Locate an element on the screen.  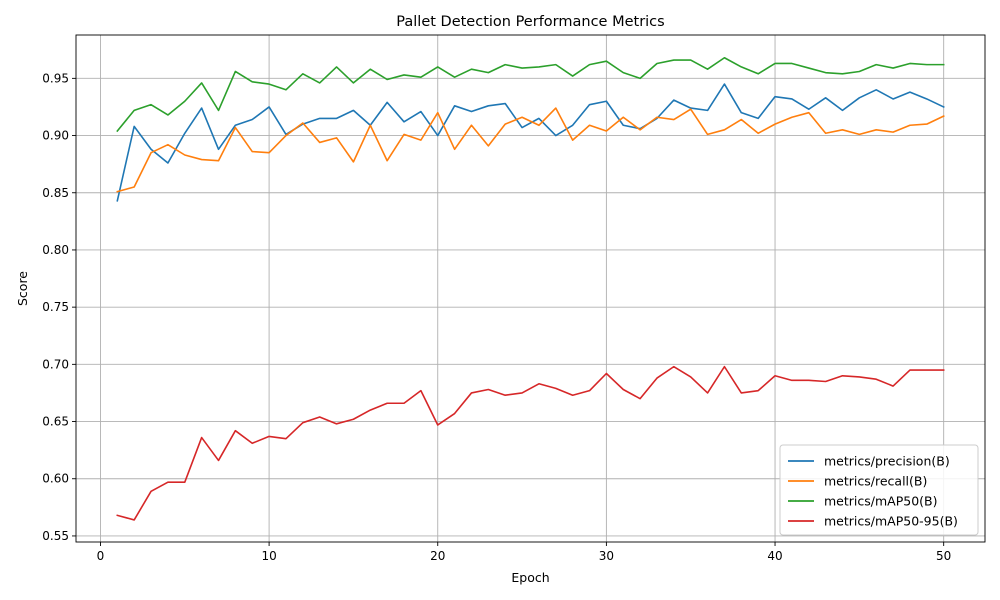
x-tick-label: 40 is located at coordinates (774, 556).